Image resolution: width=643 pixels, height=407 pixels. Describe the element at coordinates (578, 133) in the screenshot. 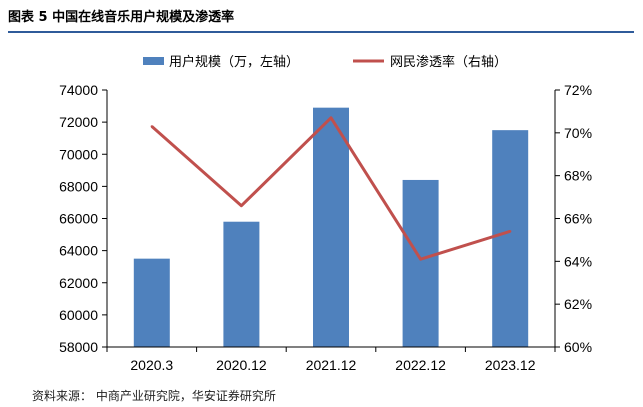

I see `y-right-tick-label: 70%` at that location.